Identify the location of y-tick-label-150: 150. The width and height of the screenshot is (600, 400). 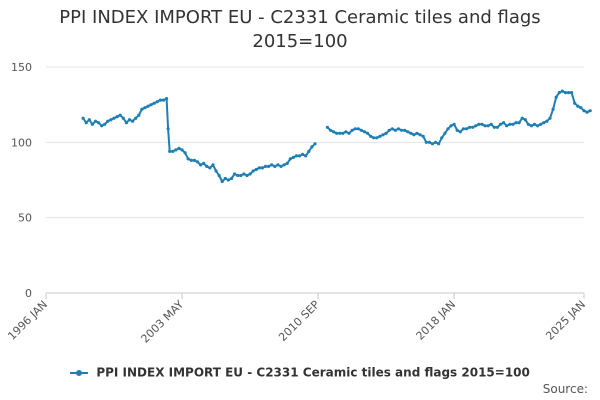
(21, 67).